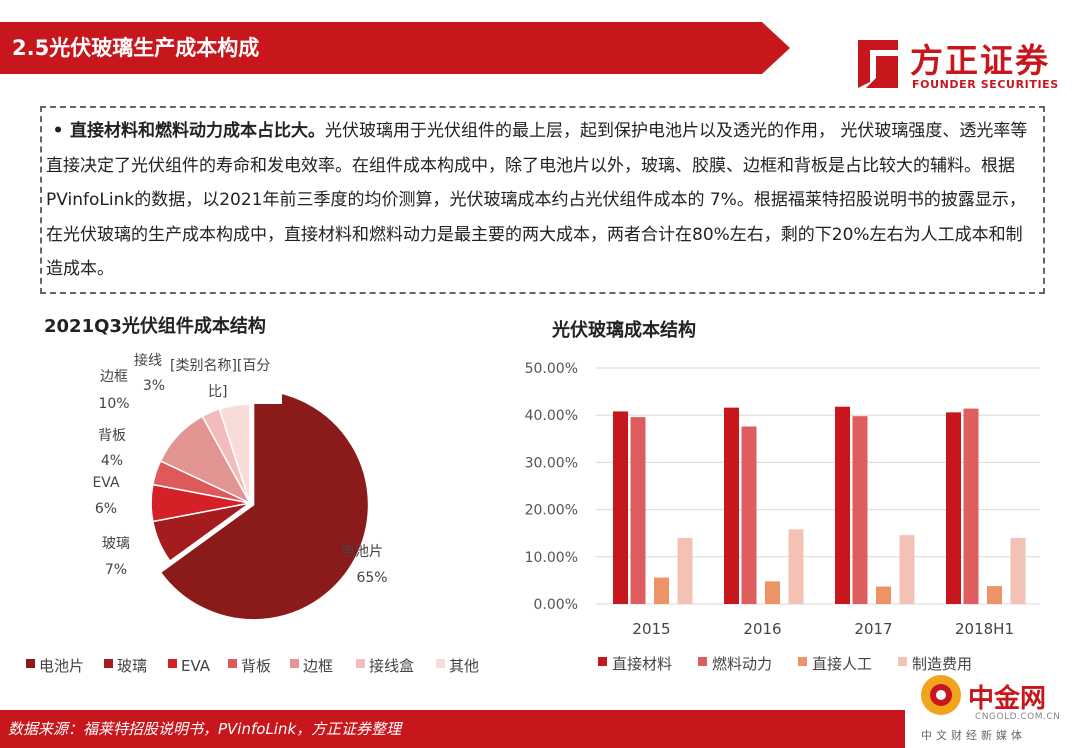  What do you see at coordinates (556, 605) in the screenshot?
I see `y-tick-label: 0.00%` at bounding box center [556, 605].